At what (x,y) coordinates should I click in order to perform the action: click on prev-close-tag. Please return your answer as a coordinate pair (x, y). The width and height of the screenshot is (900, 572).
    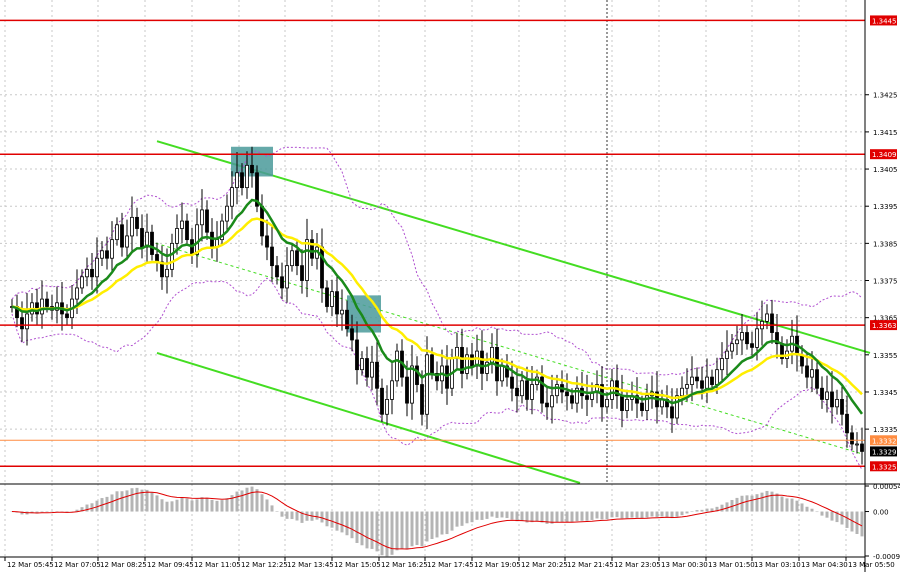
    Looking at the image, I should click on (883, 440).